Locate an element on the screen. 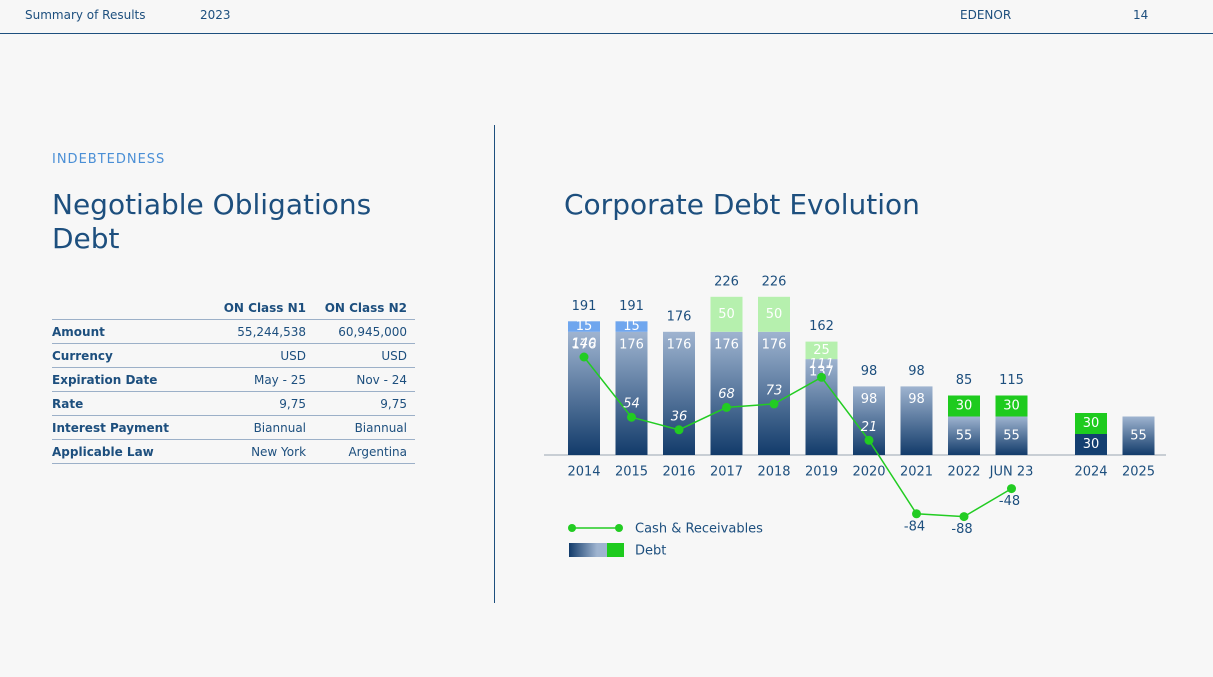 This screenshot has height=677, width=1213. x-tick-label: 2022 is located at coordinates (963, 472).